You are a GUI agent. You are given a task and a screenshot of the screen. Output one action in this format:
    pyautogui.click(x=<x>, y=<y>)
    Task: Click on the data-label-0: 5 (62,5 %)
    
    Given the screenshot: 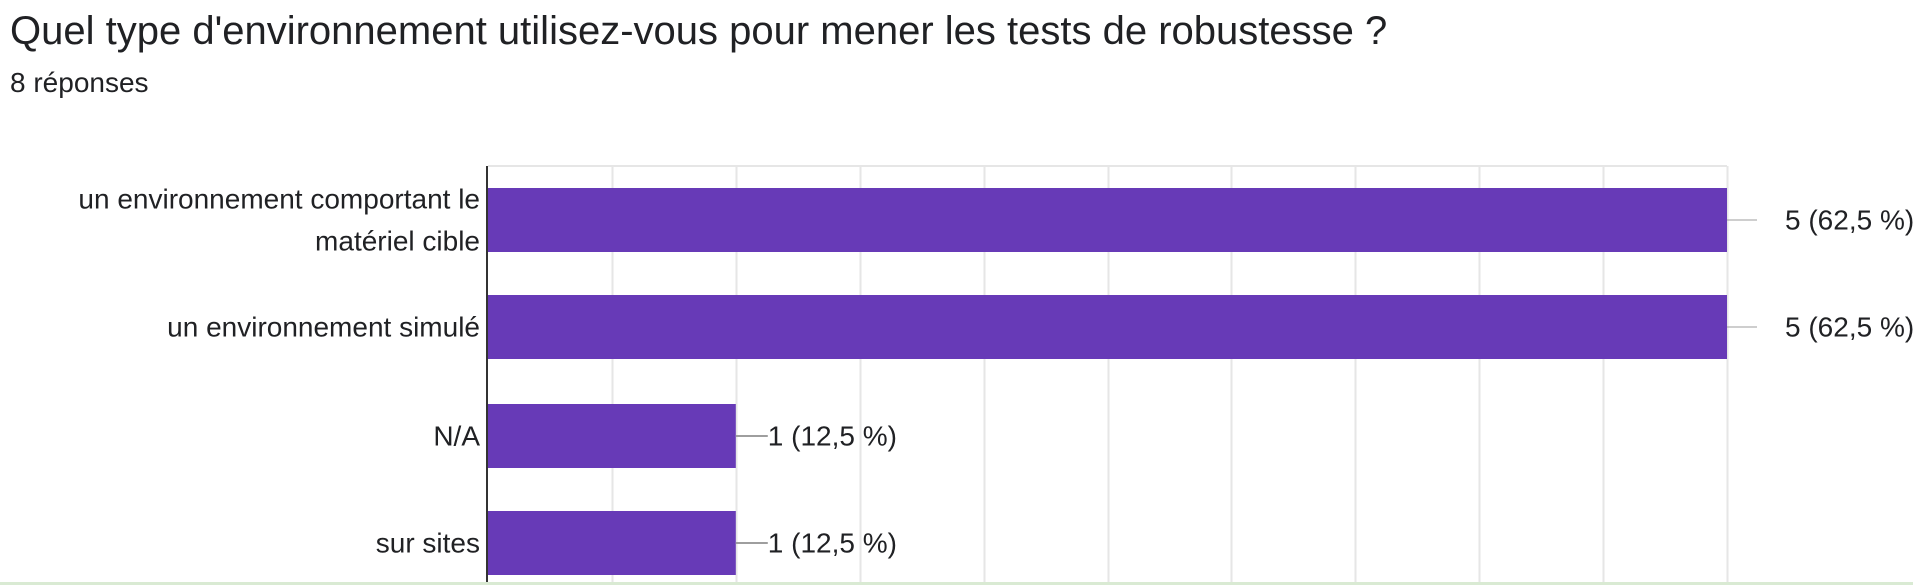 What is the action you would take?
    pyautogui.click(x=1849, y=220)
    